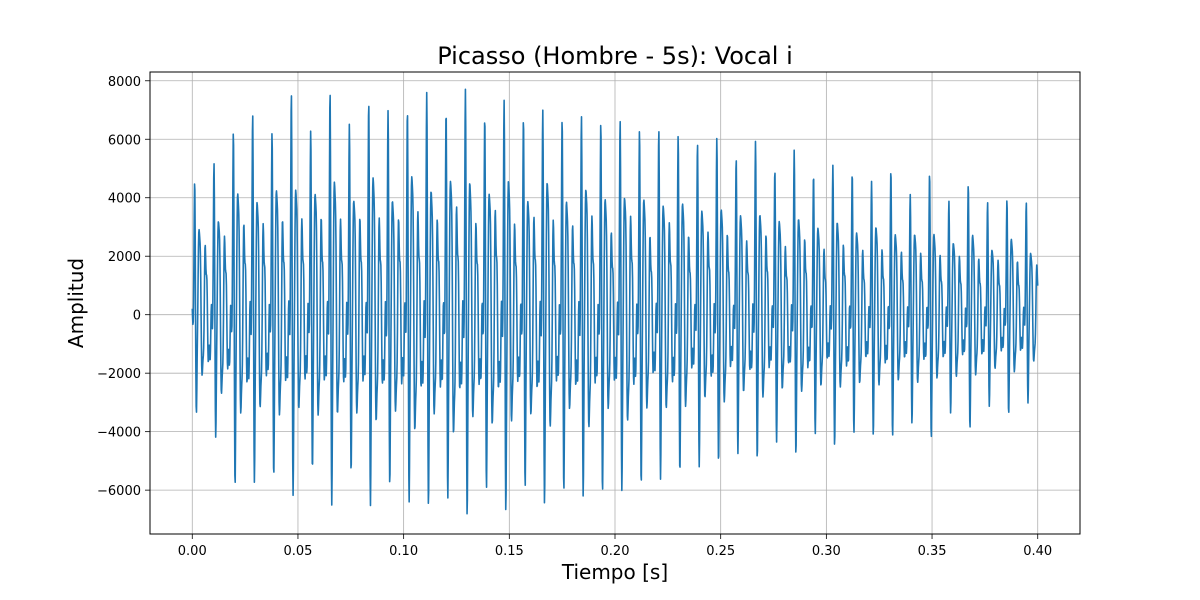 This screenshot has width=1200, height=600. I want to click on x-tick-label: 0.25, so click(720, 551).